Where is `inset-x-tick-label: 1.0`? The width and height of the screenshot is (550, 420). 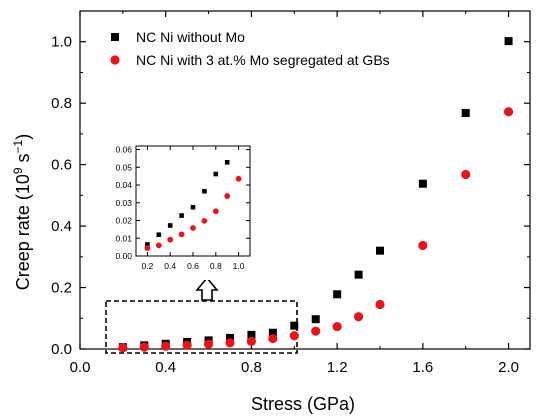
inset-x-tick-label: 1.0 is located at coordinates (239, 266).